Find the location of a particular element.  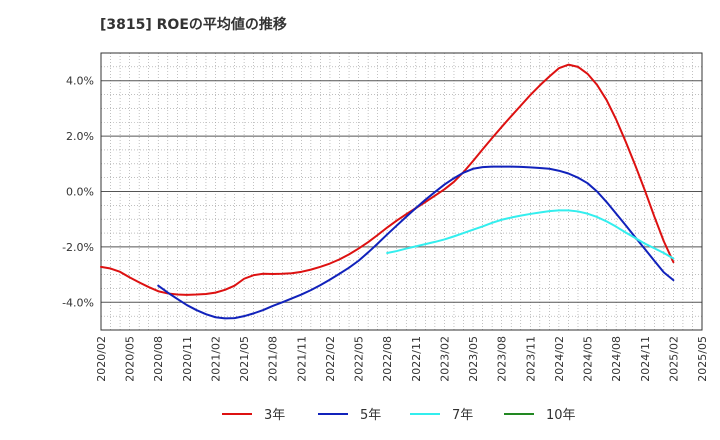

x-tick-label: 2025/02 is located at coordinates (673, 359).